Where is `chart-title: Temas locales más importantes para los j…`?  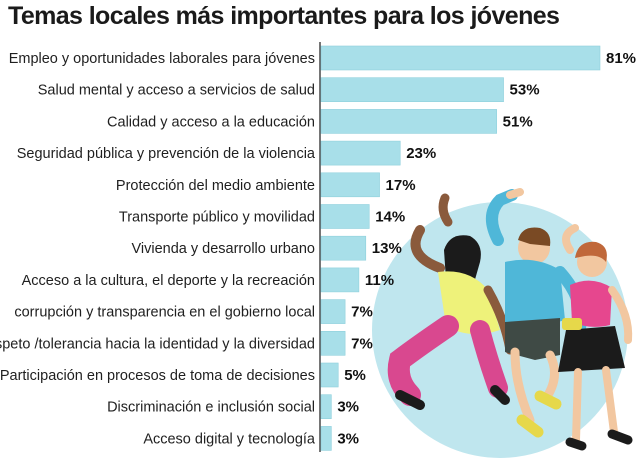 chart-title: Temas locales más importantes para los j… is located at coordinates (284, 16).